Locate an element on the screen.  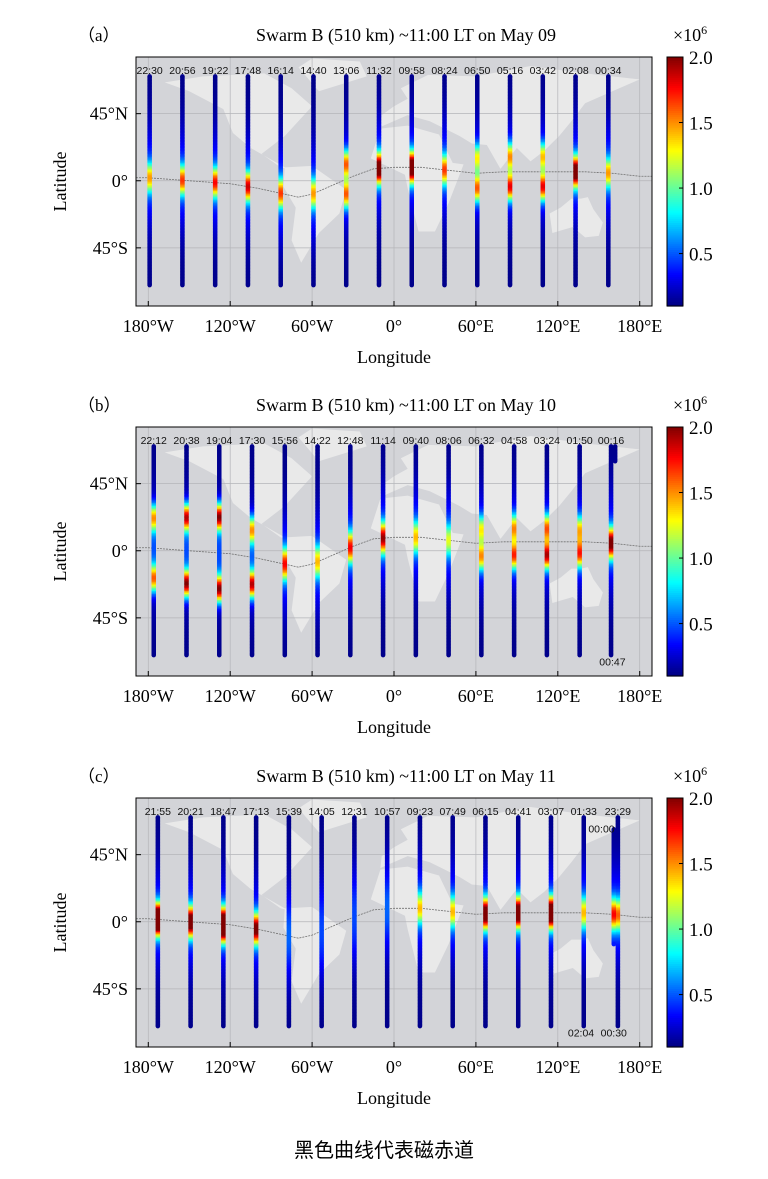
y-tick-label: 0° is located at coordinates (120, 551).